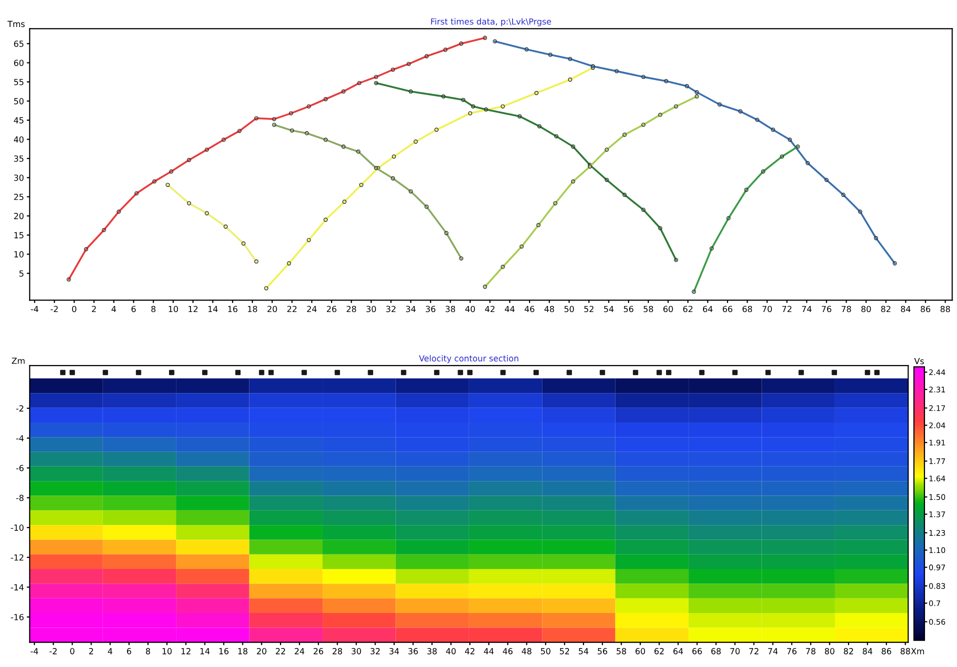  Describe the element at coordinates (319, 651) in the screenshot. I see `x-tick-label: 26` at that location.